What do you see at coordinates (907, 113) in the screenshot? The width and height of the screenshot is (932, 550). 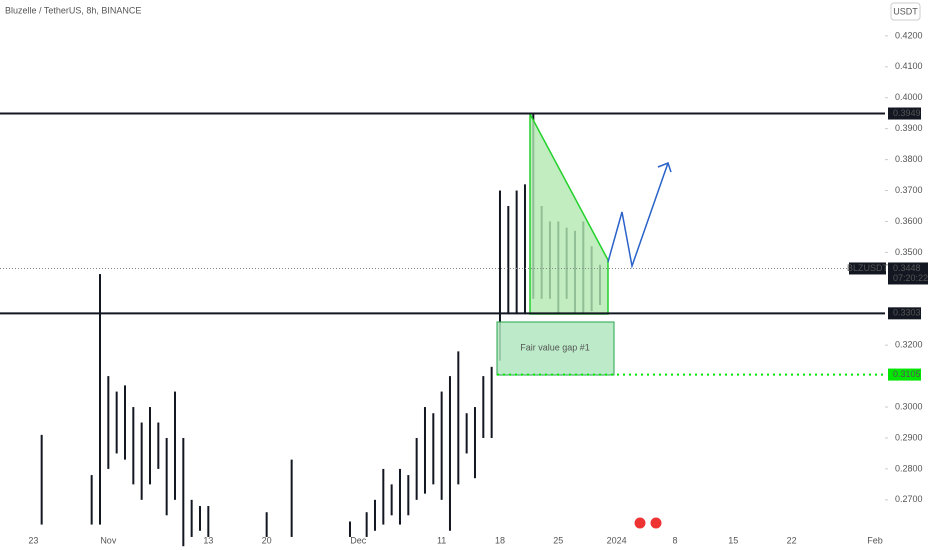 I see `level-label: 0.3949` at bounding box center [907, 113].